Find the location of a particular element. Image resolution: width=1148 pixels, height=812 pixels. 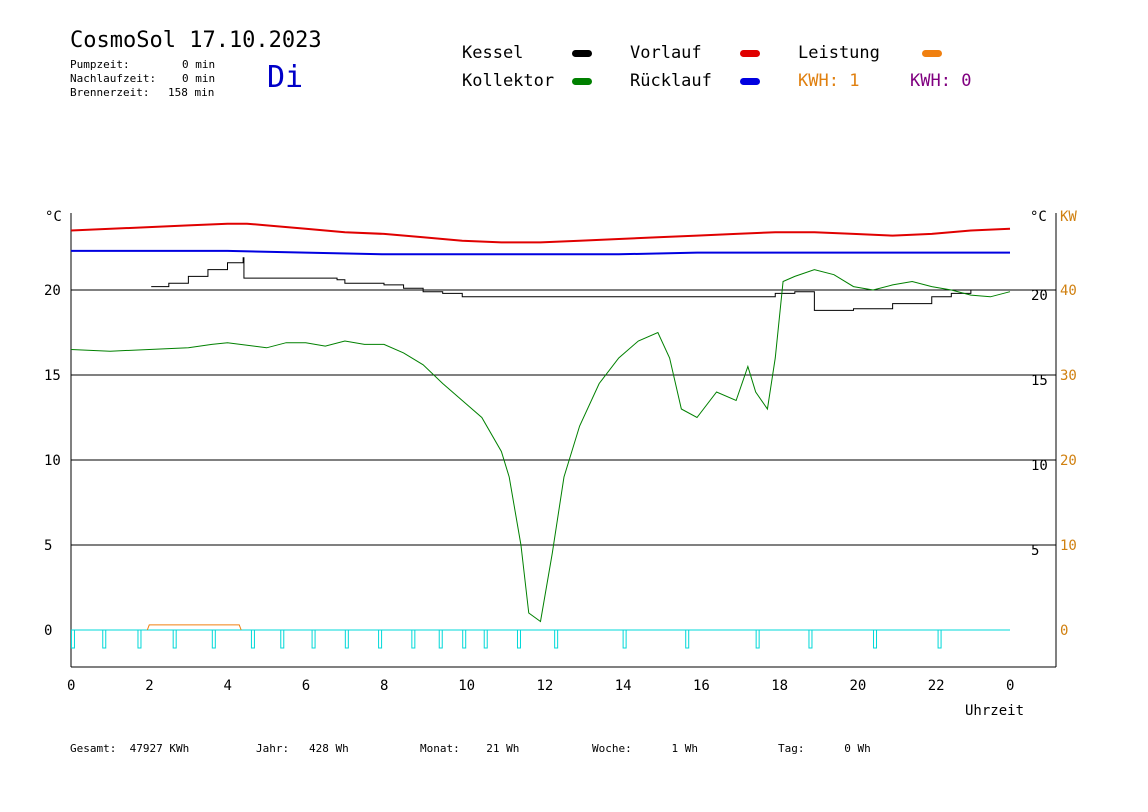

footer-monat: Monat: 21 Wh is located at coordinates (469, 748).